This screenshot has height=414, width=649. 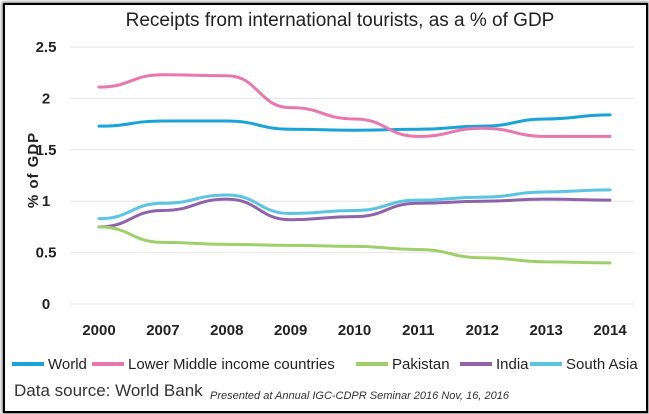 I want to click on legend-label-lower-middle-income-countries: Lower Middle income countries, so click(x=231, y=364).